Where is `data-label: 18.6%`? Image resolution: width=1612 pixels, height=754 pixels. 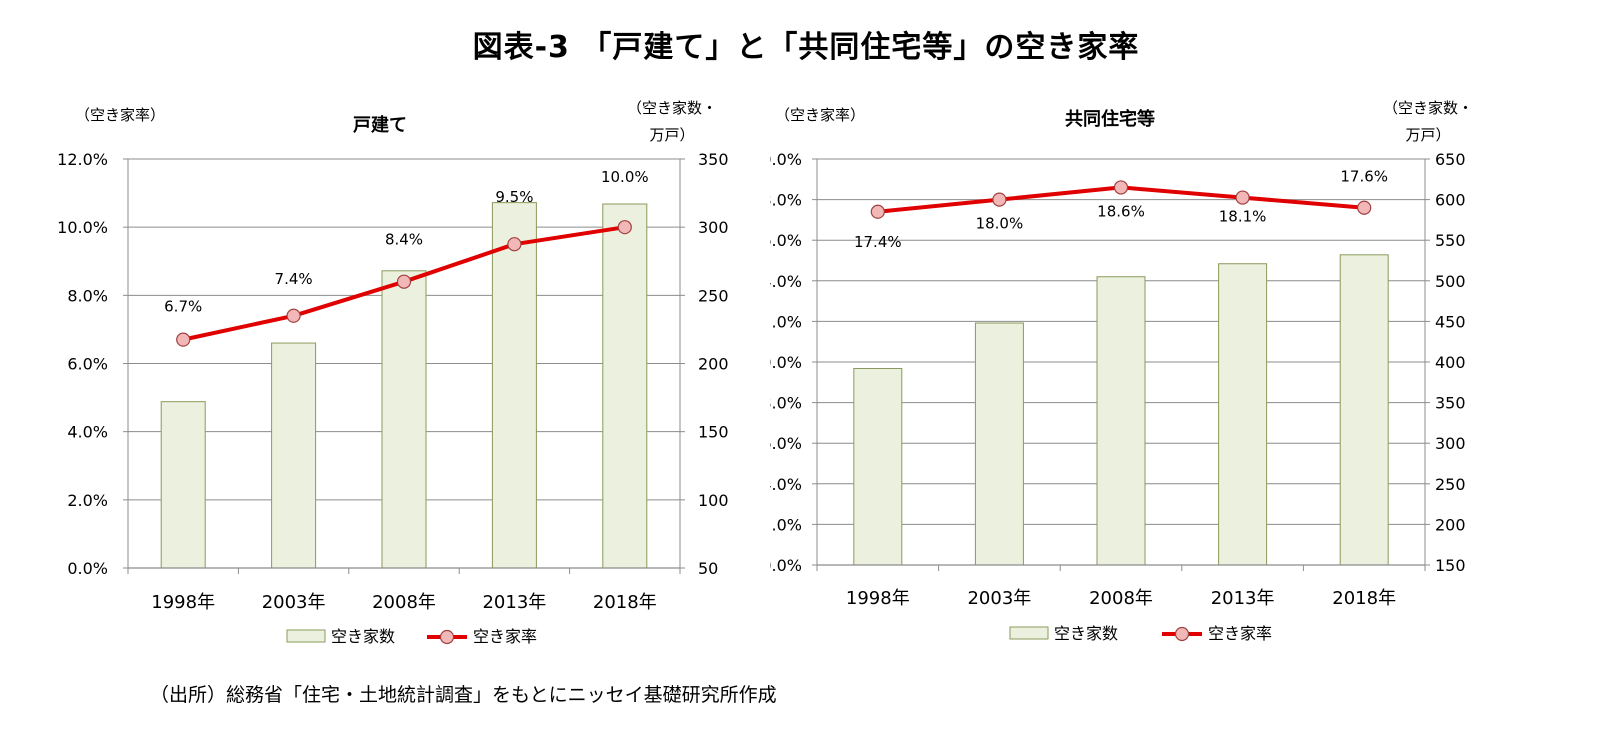
data-label: 18.6% is located at coordinates (1121, 211).